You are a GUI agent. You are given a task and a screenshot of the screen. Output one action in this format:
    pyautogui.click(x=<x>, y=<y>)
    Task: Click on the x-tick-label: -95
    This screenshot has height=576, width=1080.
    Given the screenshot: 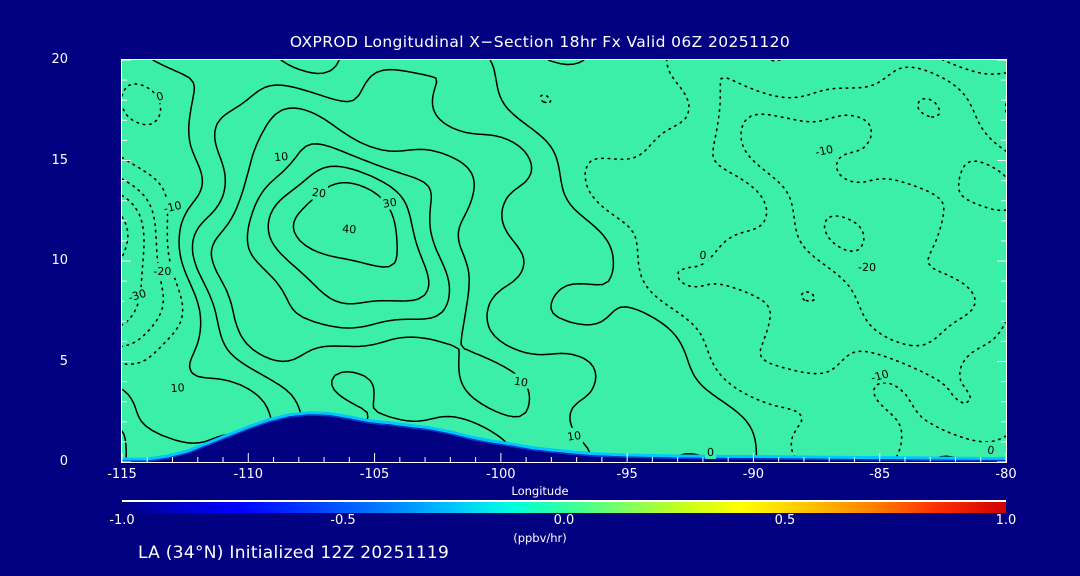 What is the action you would take?
    pyautogui.click(x=627, y=474)
    